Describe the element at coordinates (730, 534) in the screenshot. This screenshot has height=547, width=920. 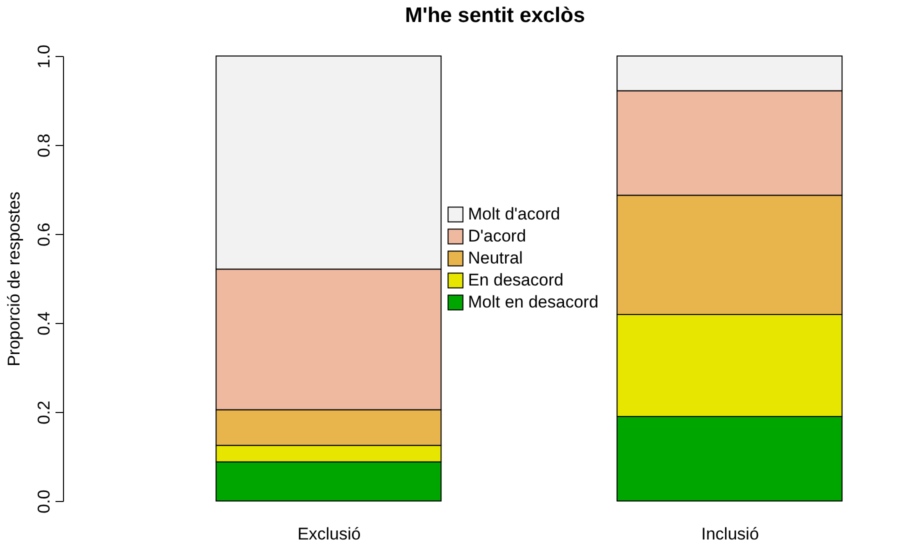
I see `x-tick-label: Inclusió` at that location.